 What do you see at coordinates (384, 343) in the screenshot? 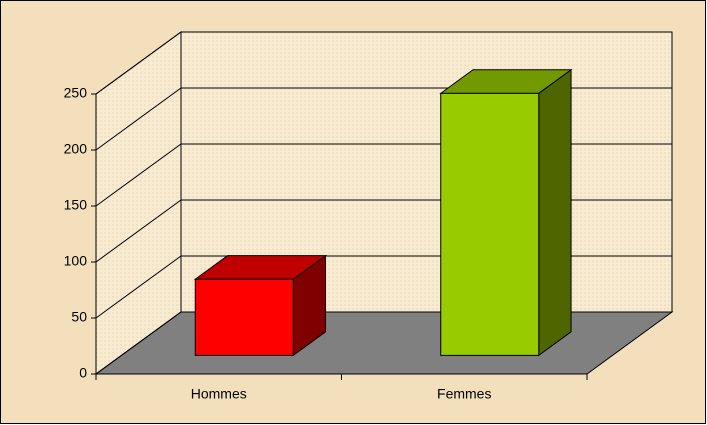
I see `floor` at bounding box center [384, 343].